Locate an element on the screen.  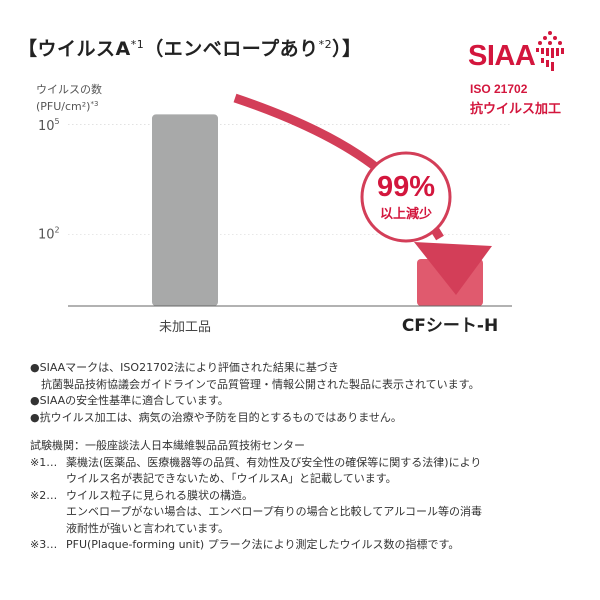
siaa-process: 抗ウイルス加工 is located at coordinates (516, 109).